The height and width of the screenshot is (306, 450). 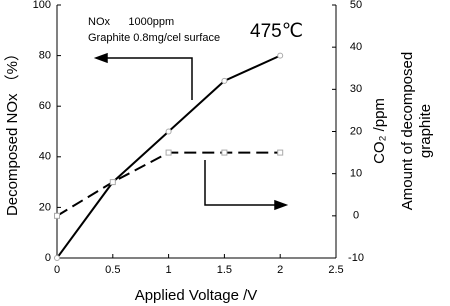 What do you see at coordinates (425, 131) in the screenshot?
I see `y2-axis-label: graphite` at bounding box center [425, 131].